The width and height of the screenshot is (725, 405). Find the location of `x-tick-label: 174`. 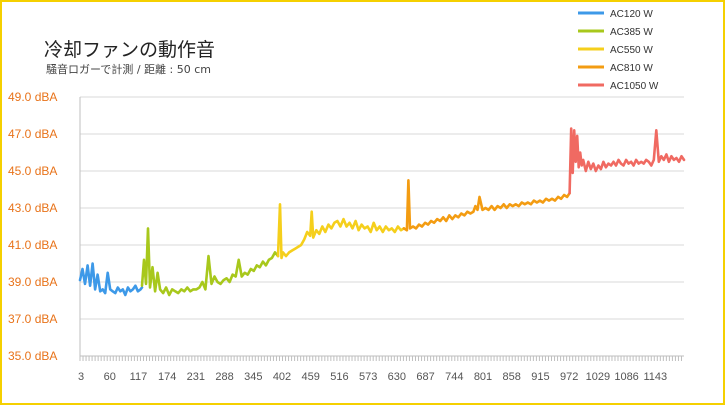

x-tick-label: 174 is located at coordinates (167, 377).